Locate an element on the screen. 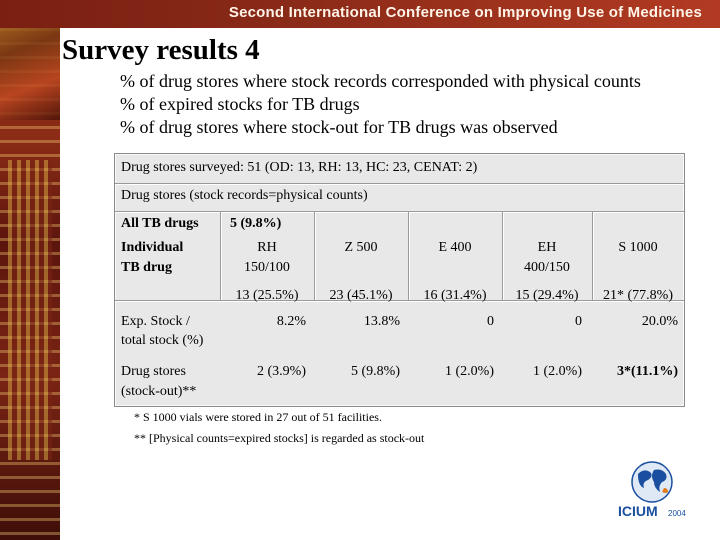 This screenshot has height=540, width=720. drug-dose: 400/150 is located at coordinates (547, 267).